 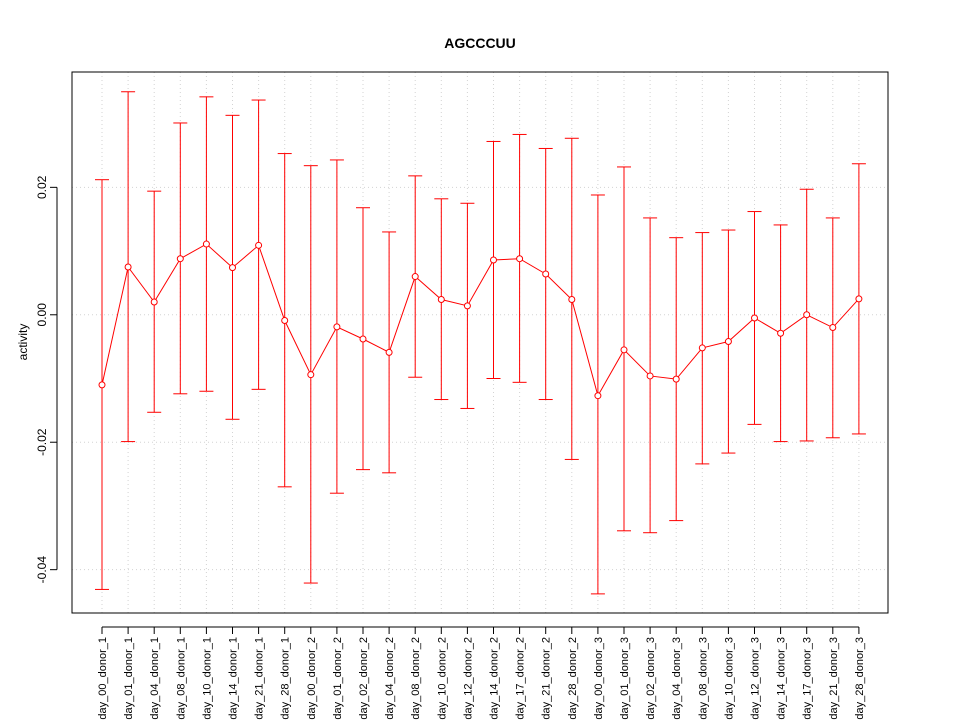 What do you see at coordinates (42, 187) in the screenshot?
I see `y-tick-label: 0.02` at bounding box center [42, 187].